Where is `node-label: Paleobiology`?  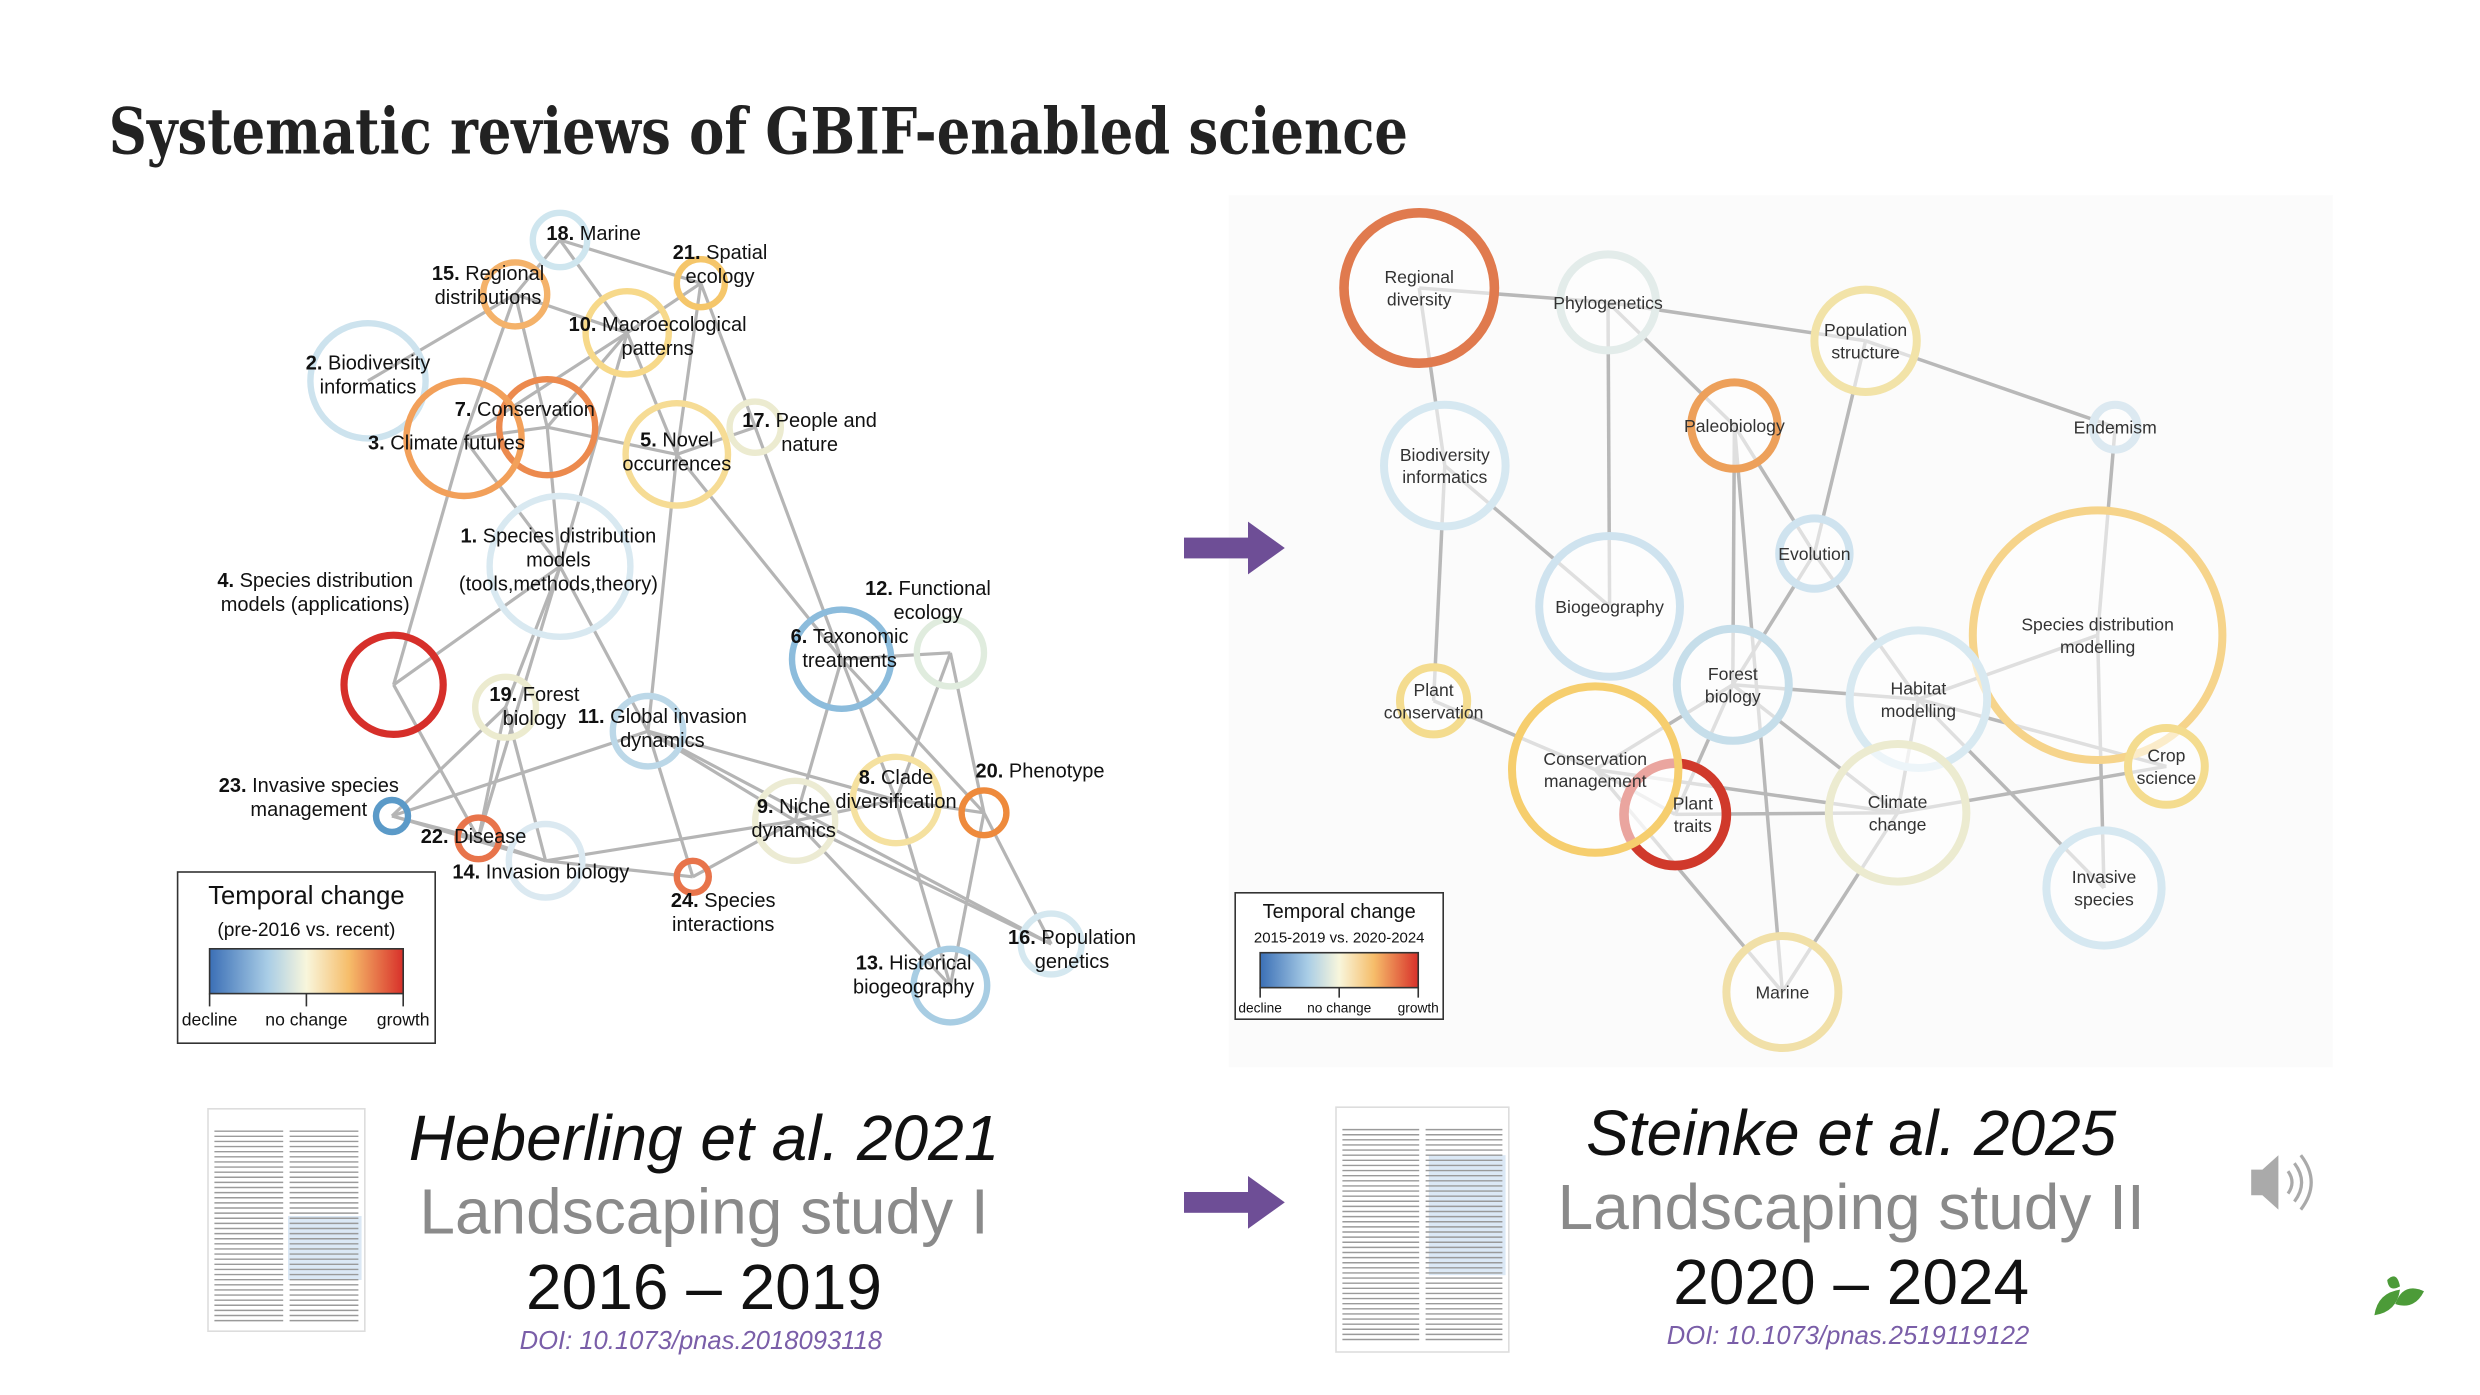 node-label: Paleobiology is located at coordinates (1734, 426).